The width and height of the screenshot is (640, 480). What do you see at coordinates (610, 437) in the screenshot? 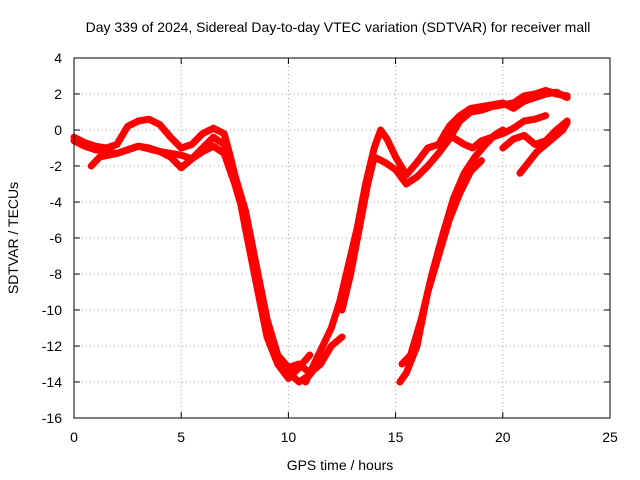
I see `x-tick-label: 25` at bounding box center [610, 437].